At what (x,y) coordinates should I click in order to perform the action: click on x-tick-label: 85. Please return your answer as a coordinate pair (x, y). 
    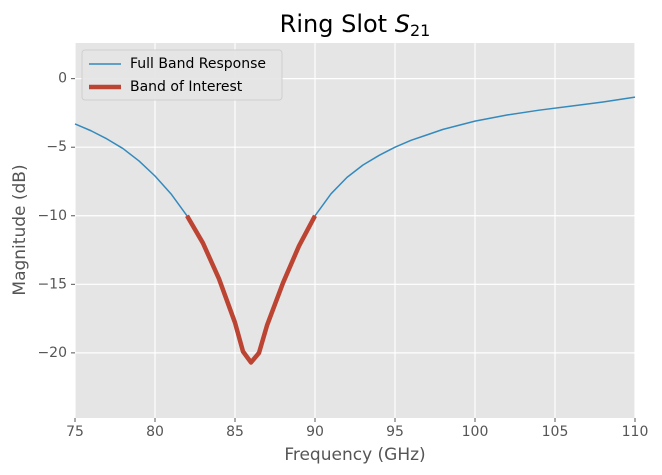
    Looking at the image, I should click on (235, 432).